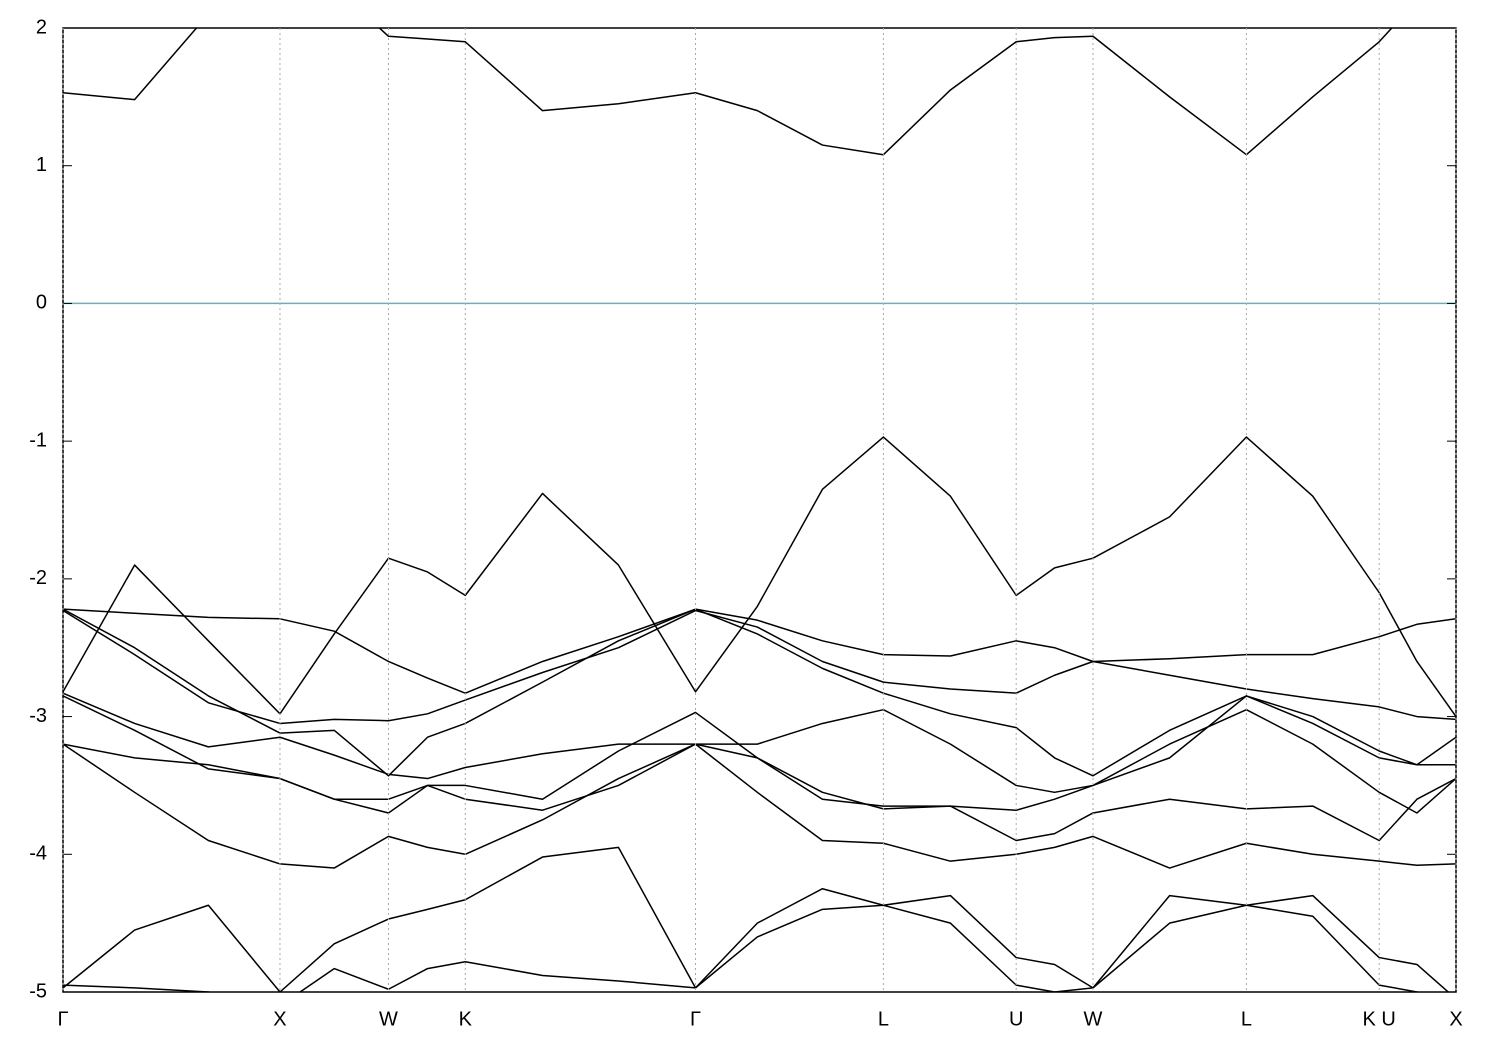  What do you see at coordinates (38, 854) in the screenshot?
I see `y-tick-label: -4` at bounding box center [38, 854].